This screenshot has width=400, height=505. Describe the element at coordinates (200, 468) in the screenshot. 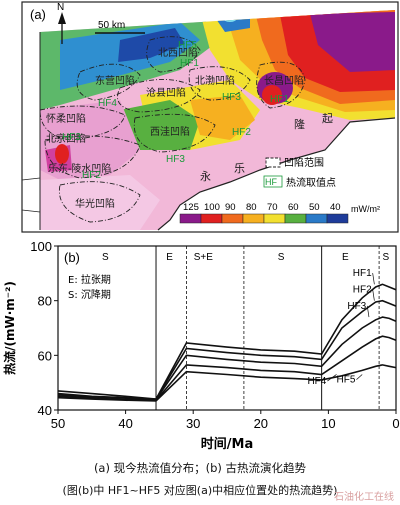

I see `figure-caption-line1: (a) 现今热流值分布；(b) 古热流演化趋势` at that location.